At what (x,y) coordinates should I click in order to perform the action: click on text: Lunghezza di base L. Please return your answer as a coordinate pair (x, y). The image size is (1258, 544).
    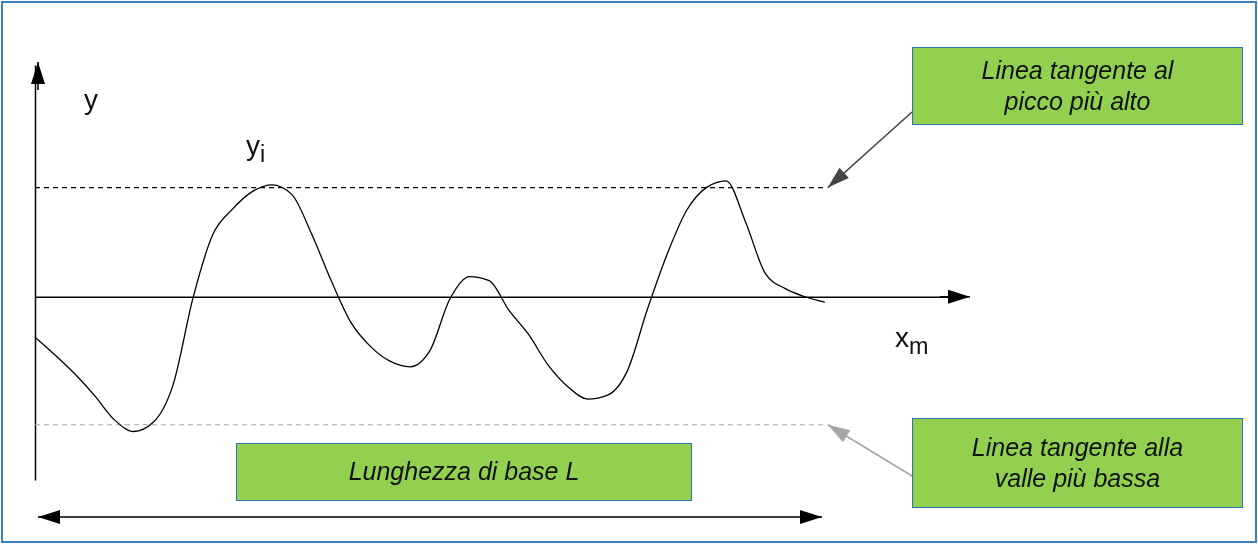
    Looking at the image, I should click on (464, 472).